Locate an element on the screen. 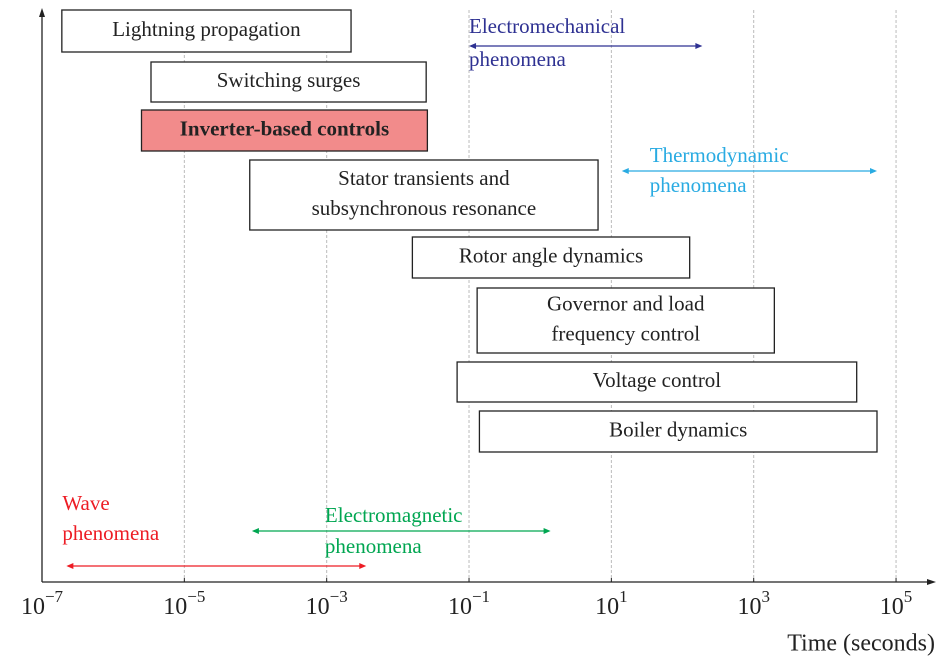 The height and width of the screenshot is (662, 938). x-tick-label: 10⁻⁵ is located at coordinates (184, 603).